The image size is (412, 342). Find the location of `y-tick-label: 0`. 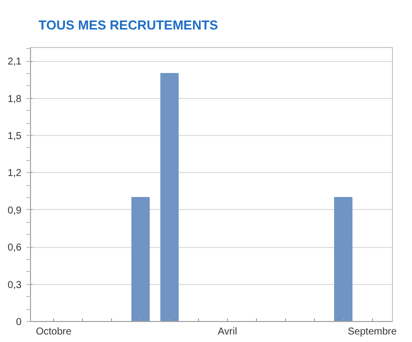

y-tick-label: 0 is located at coordinates (19, 322).